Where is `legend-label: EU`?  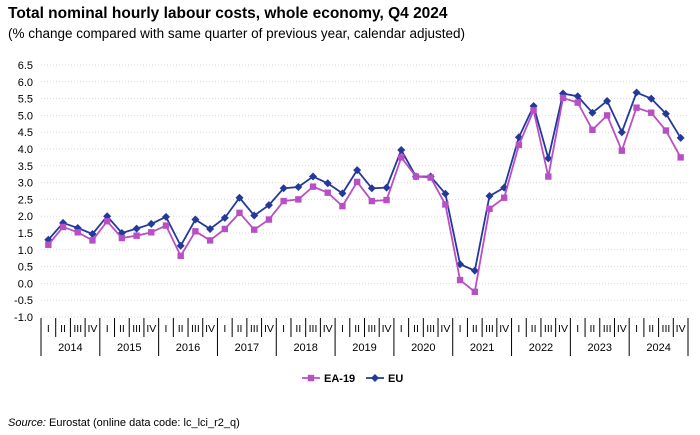 legend-label: EU is located at coordinates (395, 379).